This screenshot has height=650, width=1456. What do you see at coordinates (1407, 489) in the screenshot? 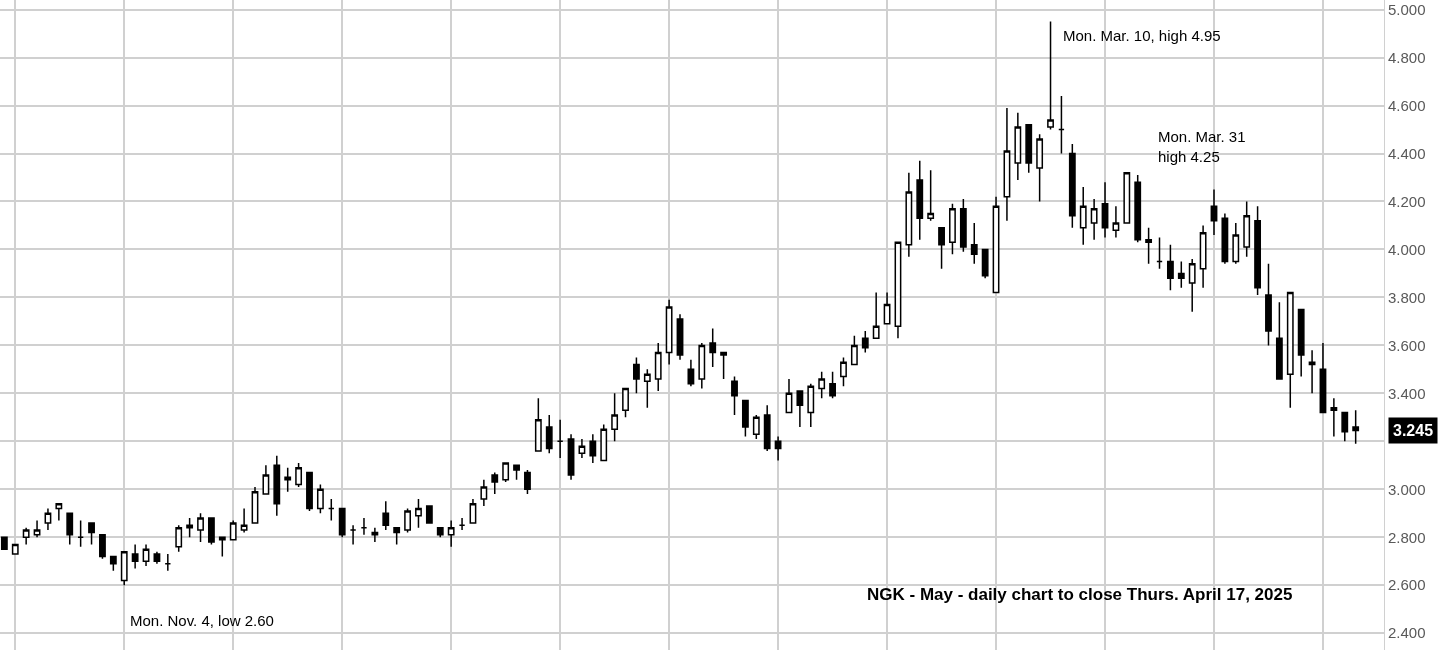
I see `y-tick-label: 3.000` at bounding box center [1407, 489].